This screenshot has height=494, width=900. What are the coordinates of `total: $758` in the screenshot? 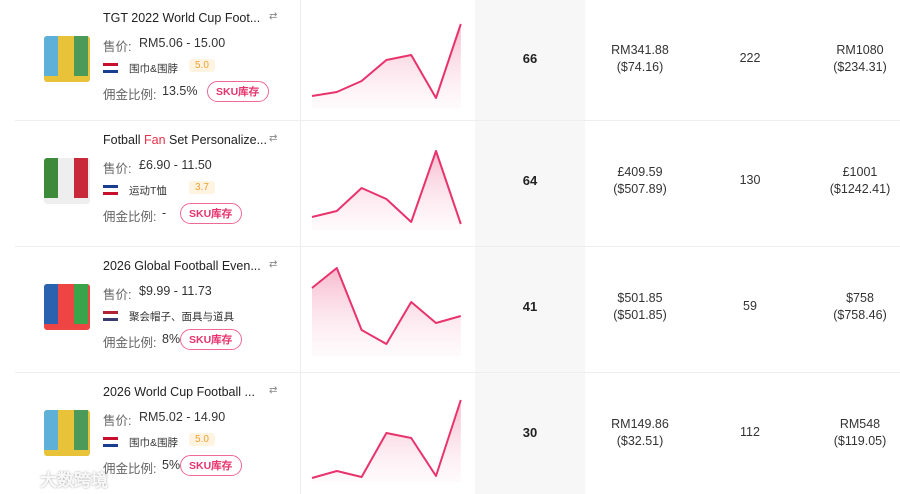 It's located at (860, 298).